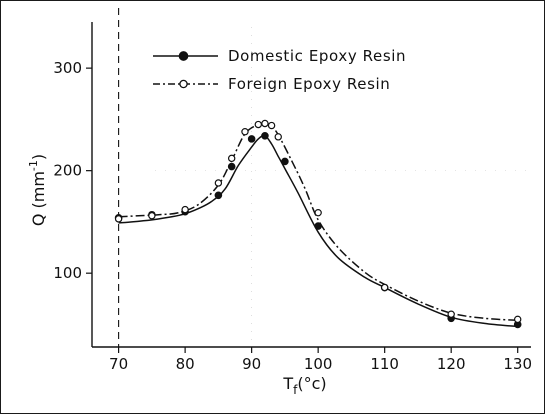  What do you see at coordinates (451, 364) in the screenshot?
I see `x-tick-label: 120` at bounding box center [451, 364].